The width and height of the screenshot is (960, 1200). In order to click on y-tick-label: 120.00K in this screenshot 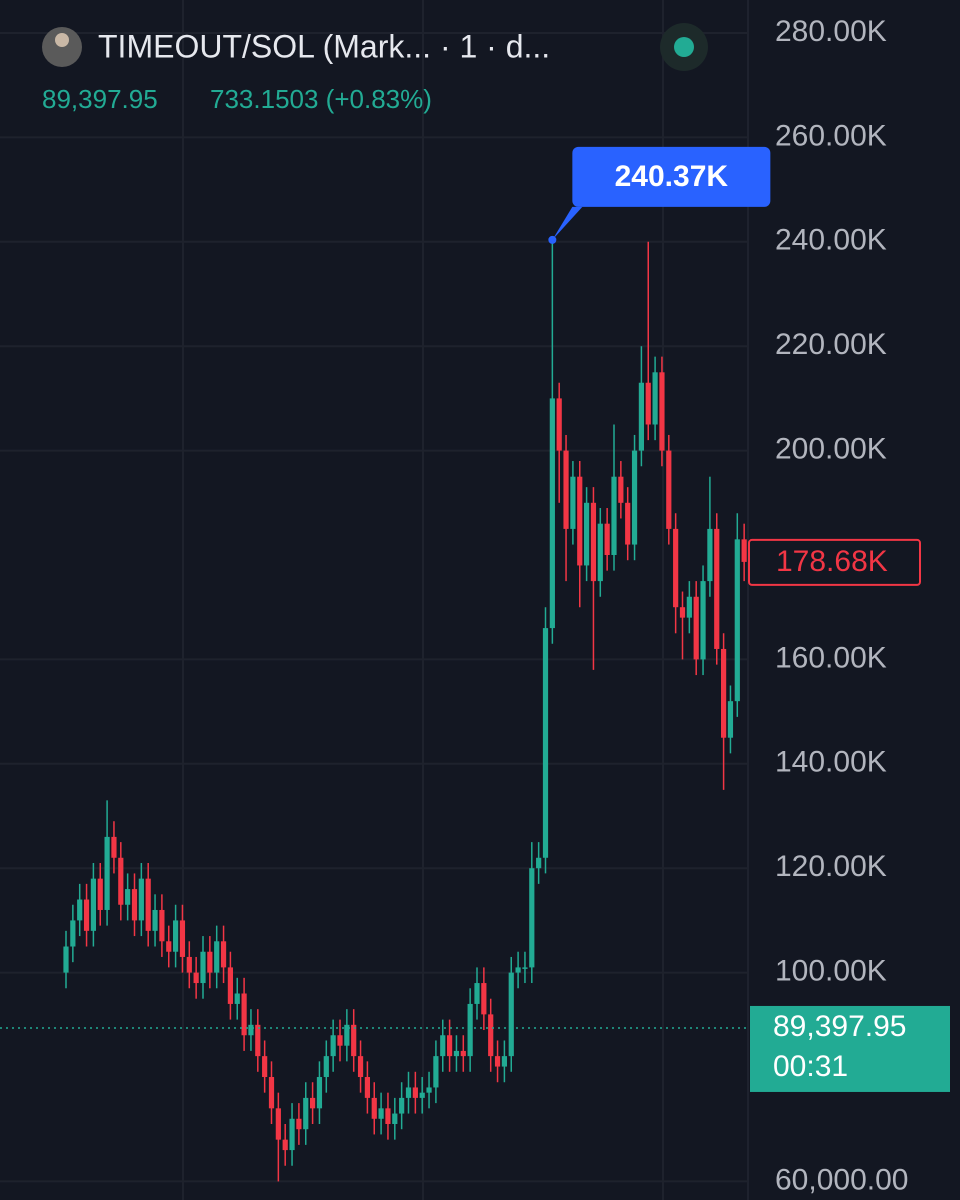, I will do `click(831, 866)`.